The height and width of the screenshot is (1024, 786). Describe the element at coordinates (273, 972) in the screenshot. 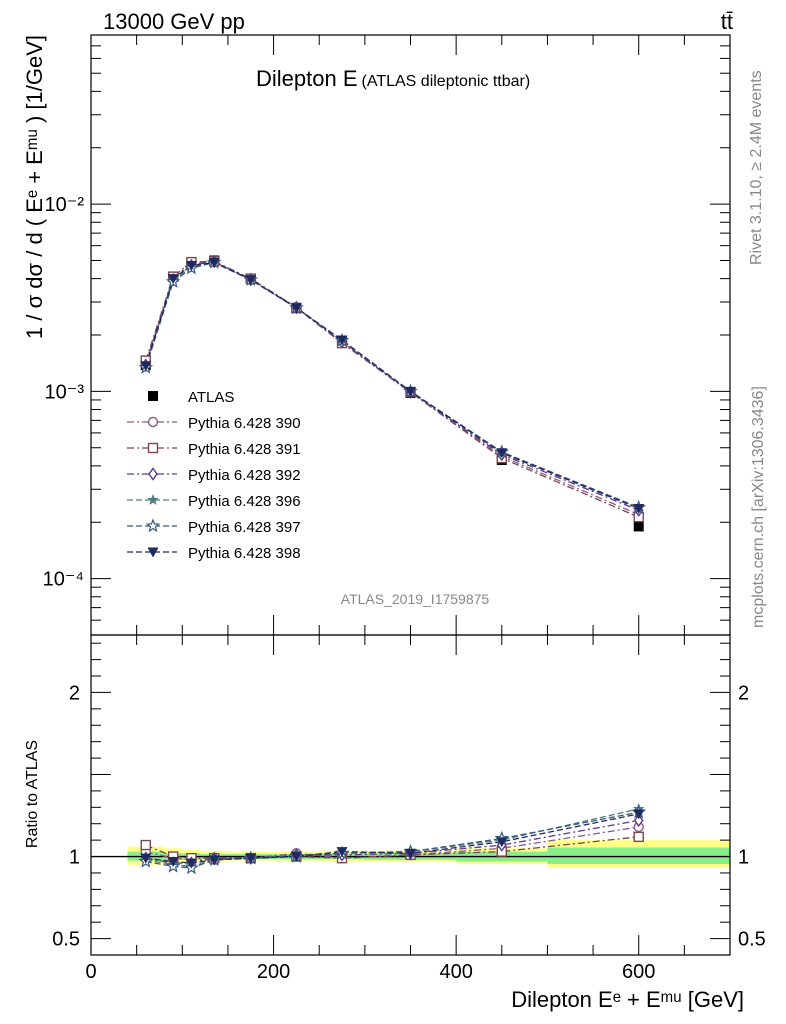

I see `x-tick-label: 200` at that location.